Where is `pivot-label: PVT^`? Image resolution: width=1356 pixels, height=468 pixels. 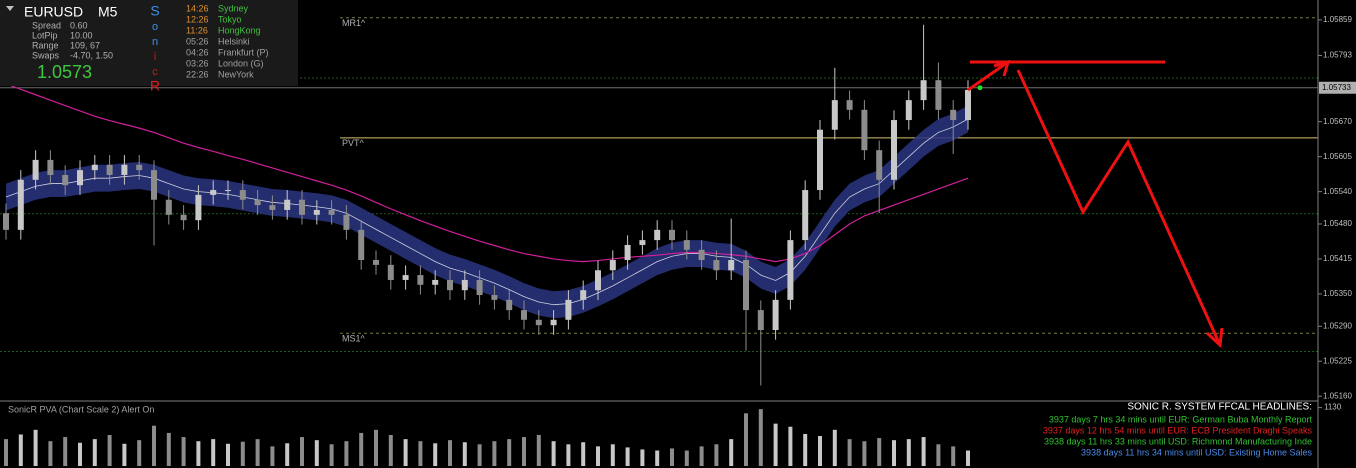 pivot-label: PVT^ is located at coordinates (353, 143).